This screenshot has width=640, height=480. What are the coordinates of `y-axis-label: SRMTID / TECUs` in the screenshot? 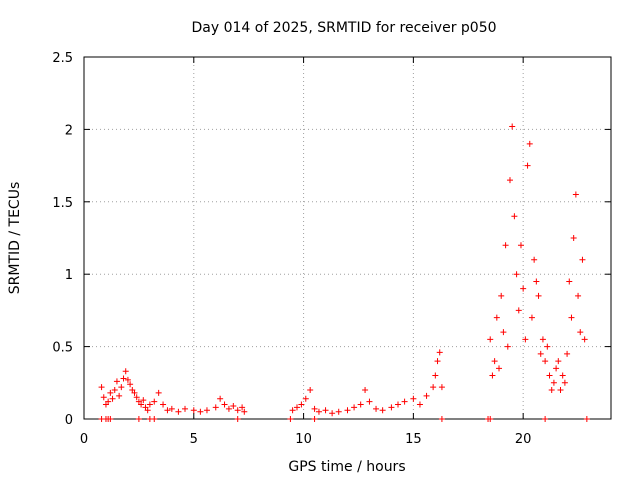 It's located at (15, 238).